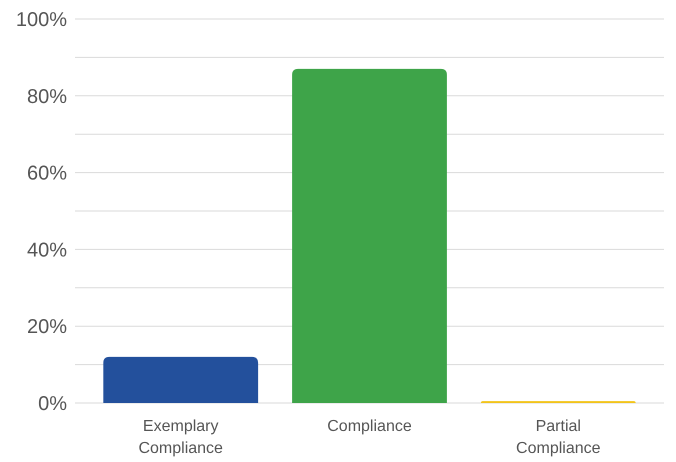  What do you see at coordinates (369, 426) in the screenshot?
I see `x-tick-label: Compliance` at bounding box center [369, 426].